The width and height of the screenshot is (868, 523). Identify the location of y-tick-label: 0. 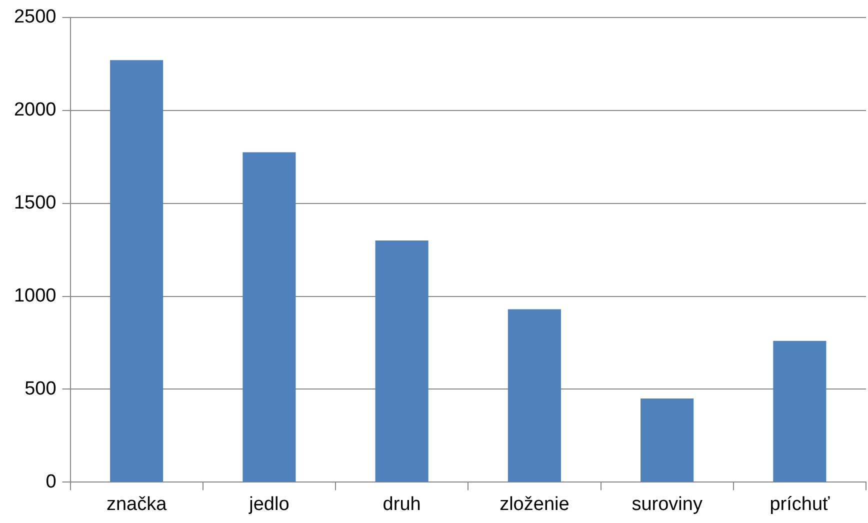
(51, 481).